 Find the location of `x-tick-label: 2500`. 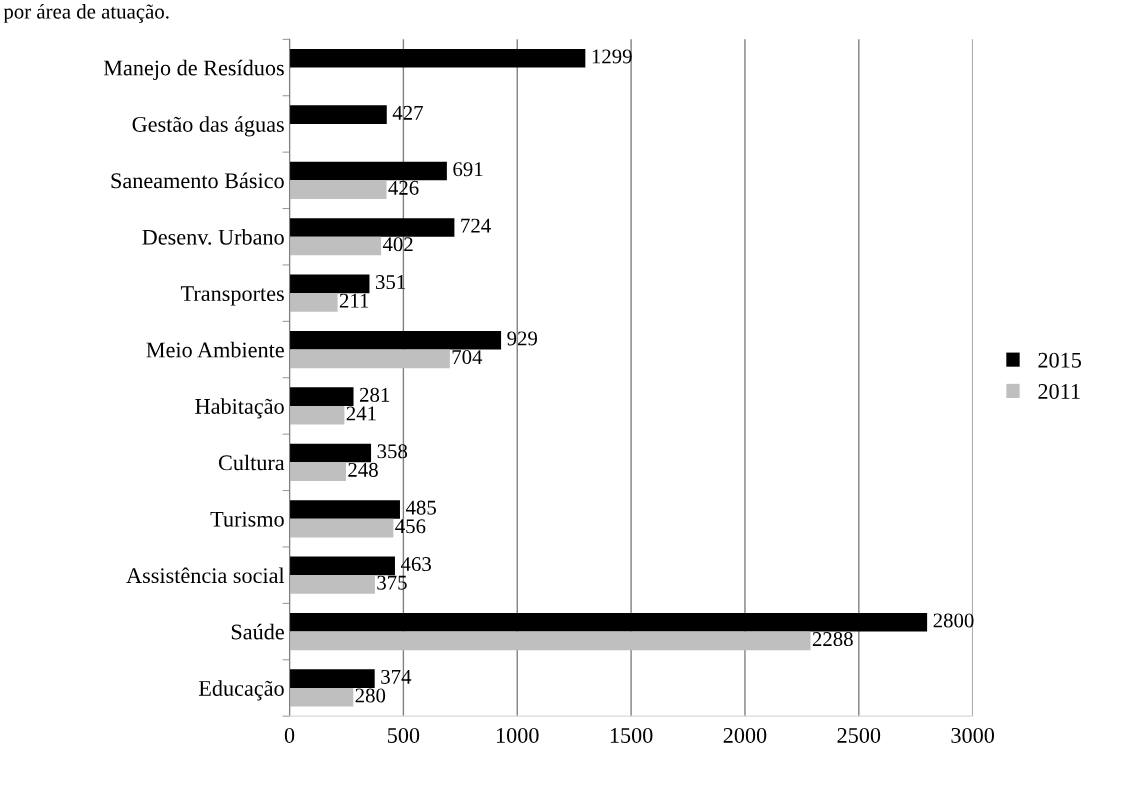

x-tick-label: 2500 is located at coordinates (859, 735).